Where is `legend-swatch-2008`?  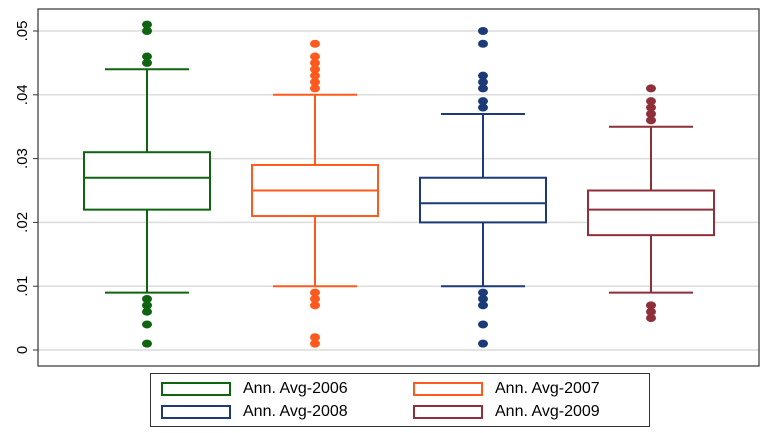 legend-swatch-2008 is located at coordinates (196, 412).